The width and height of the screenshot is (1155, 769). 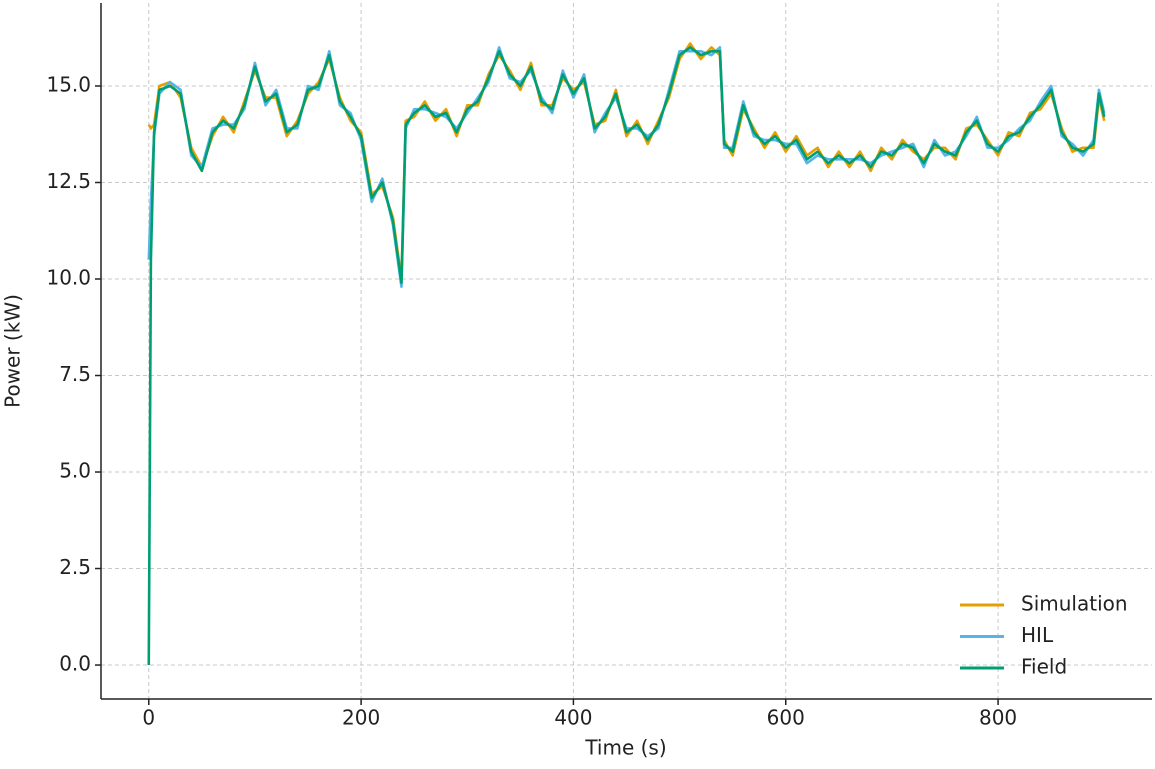 What do you see at coordinates (75, 471) in the screenshot?
I see `y-tick-label: 5.0` at bounding box center [75, 471].